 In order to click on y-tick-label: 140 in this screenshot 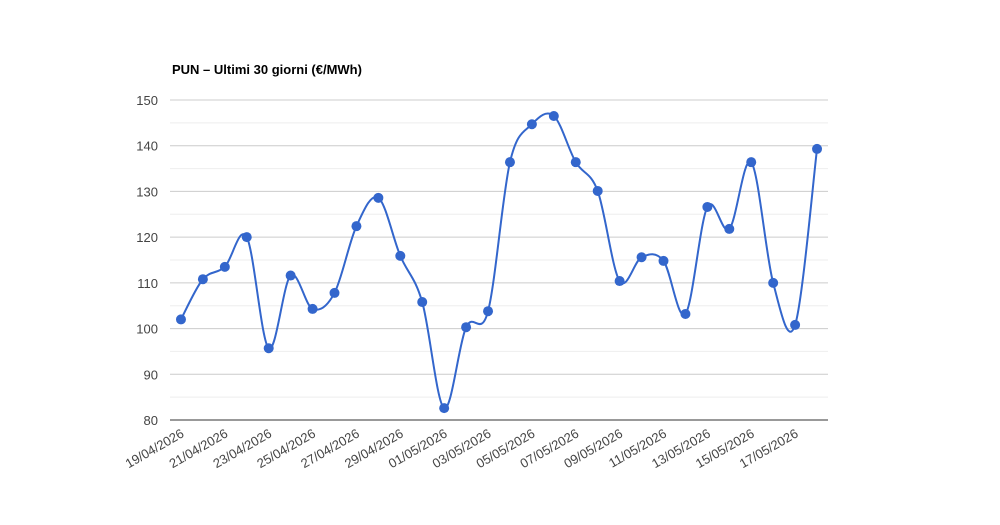, I will do `click(147, 146)`.